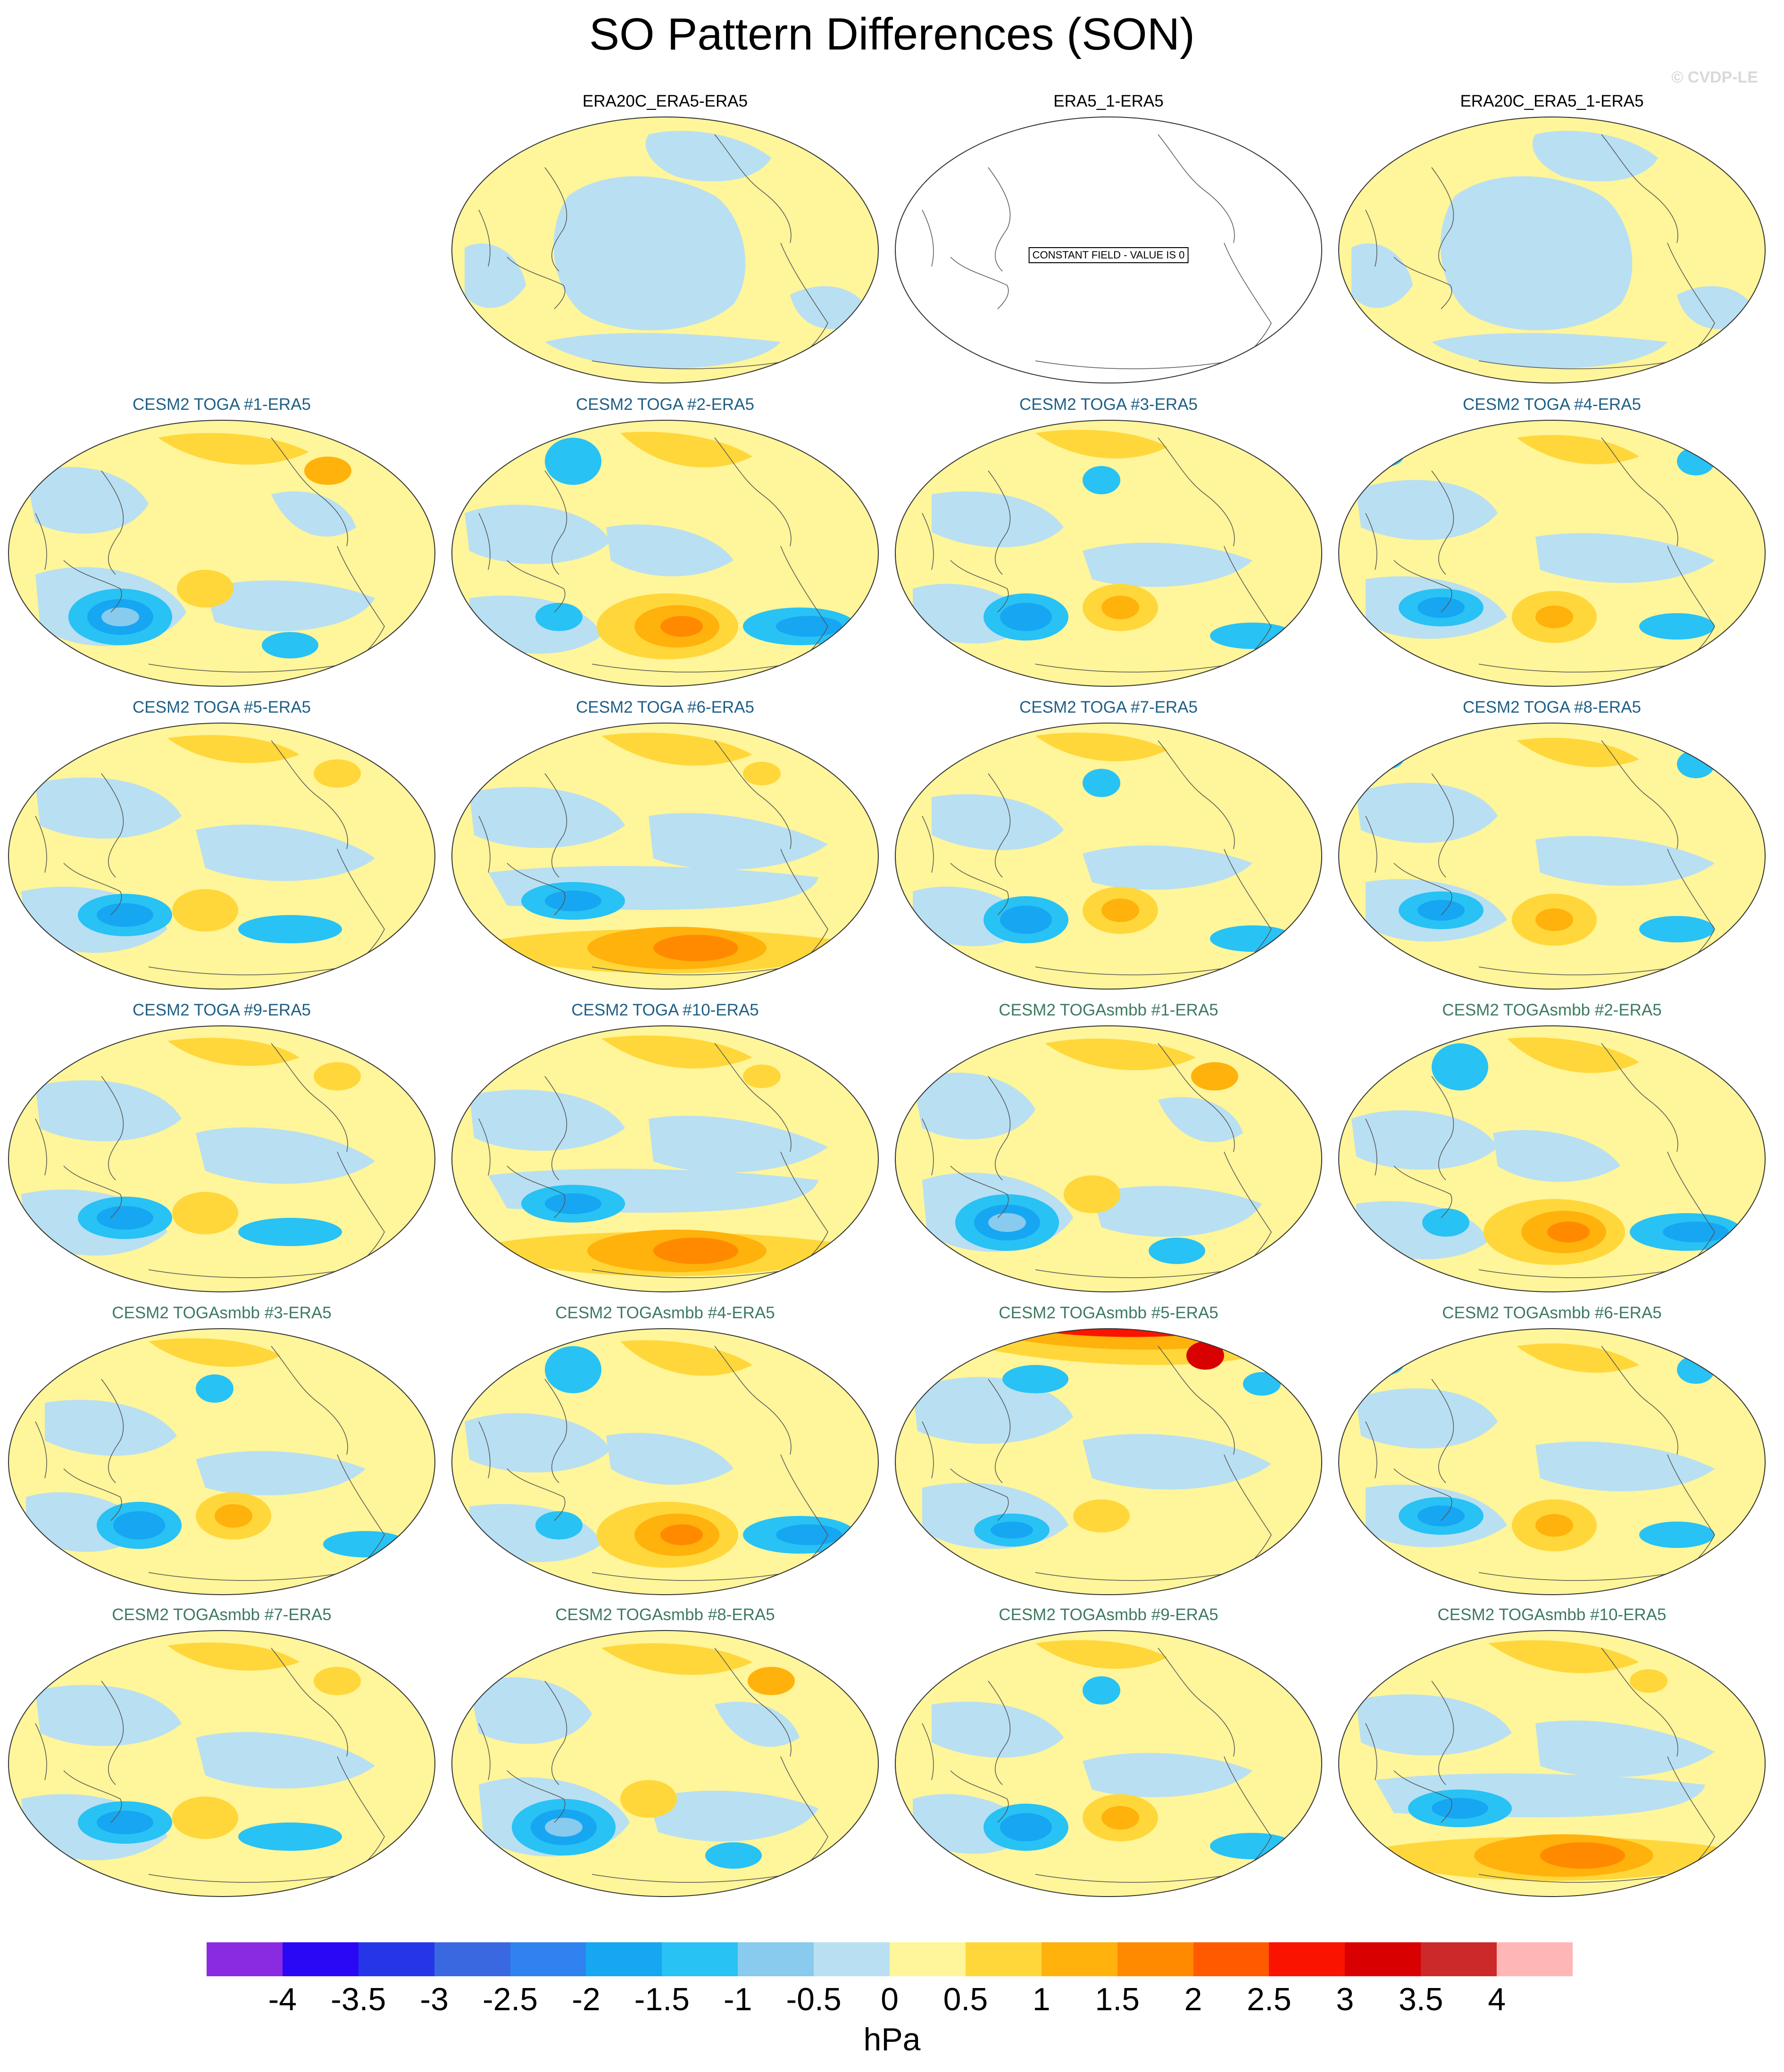 This screenshot has height=2072, width=1784. What do you see at coordinates (890, 1999) in the screenshot?
I see `colorbar-tick-label: 0` at bounding box center [890, 1999].